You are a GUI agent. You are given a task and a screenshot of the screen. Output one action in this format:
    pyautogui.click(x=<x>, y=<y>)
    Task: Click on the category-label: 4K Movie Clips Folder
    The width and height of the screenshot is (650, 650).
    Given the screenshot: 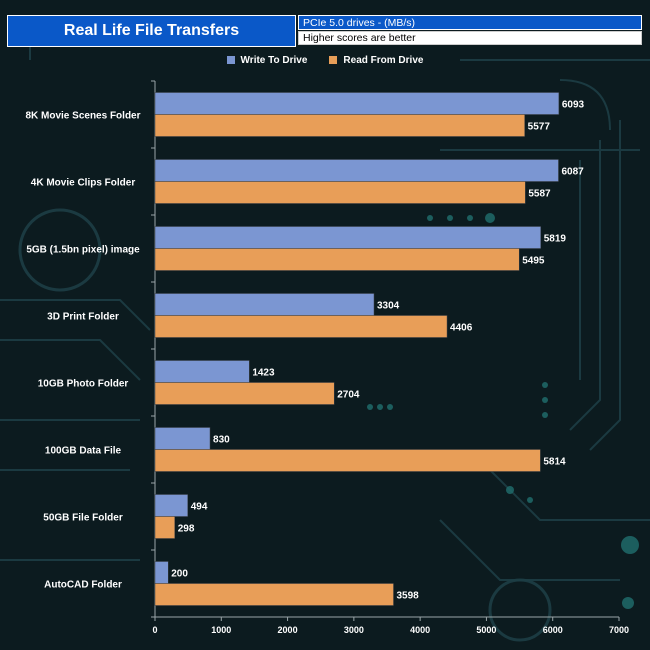 What is the action you would take?
    pyautogui.click(x=83, y=183)
    